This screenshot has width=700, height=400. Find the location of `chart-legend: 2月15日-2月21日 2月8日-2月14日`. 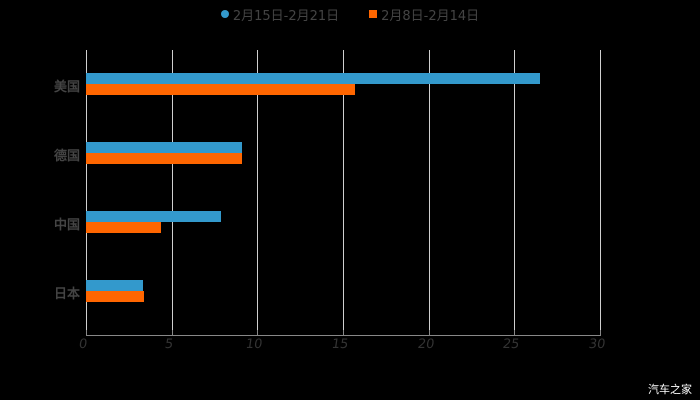

chart-legend: 2月15日-2月21日 2月8日-2月14日 is located at coordinates (350, 14).